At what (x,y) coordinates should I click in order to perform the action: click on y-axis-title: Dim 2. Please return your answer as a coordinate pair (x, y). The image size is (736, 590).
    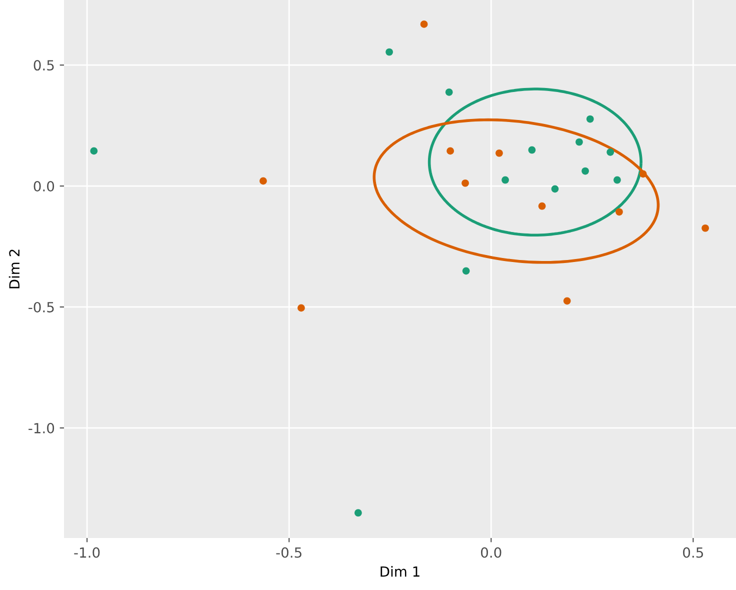
    Looking at the image, I should click on (14, 269).